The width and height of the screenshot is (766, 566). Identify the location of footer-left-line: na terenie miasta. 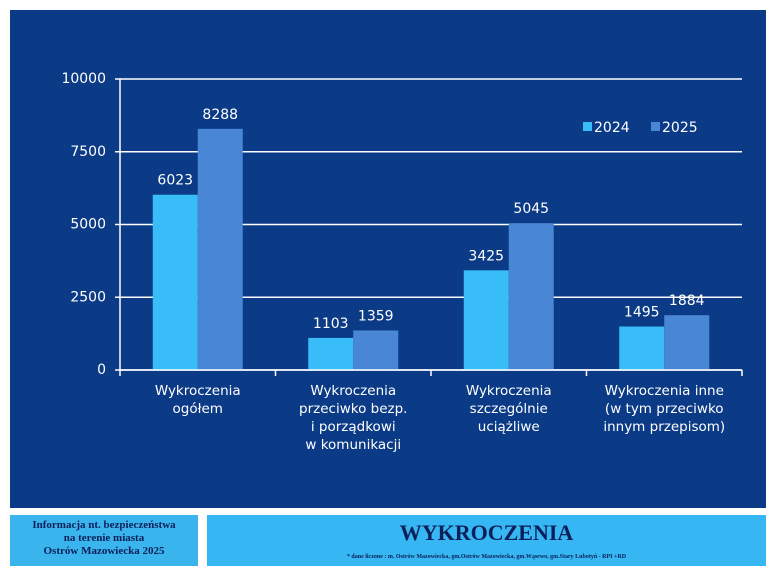
(104, 538).